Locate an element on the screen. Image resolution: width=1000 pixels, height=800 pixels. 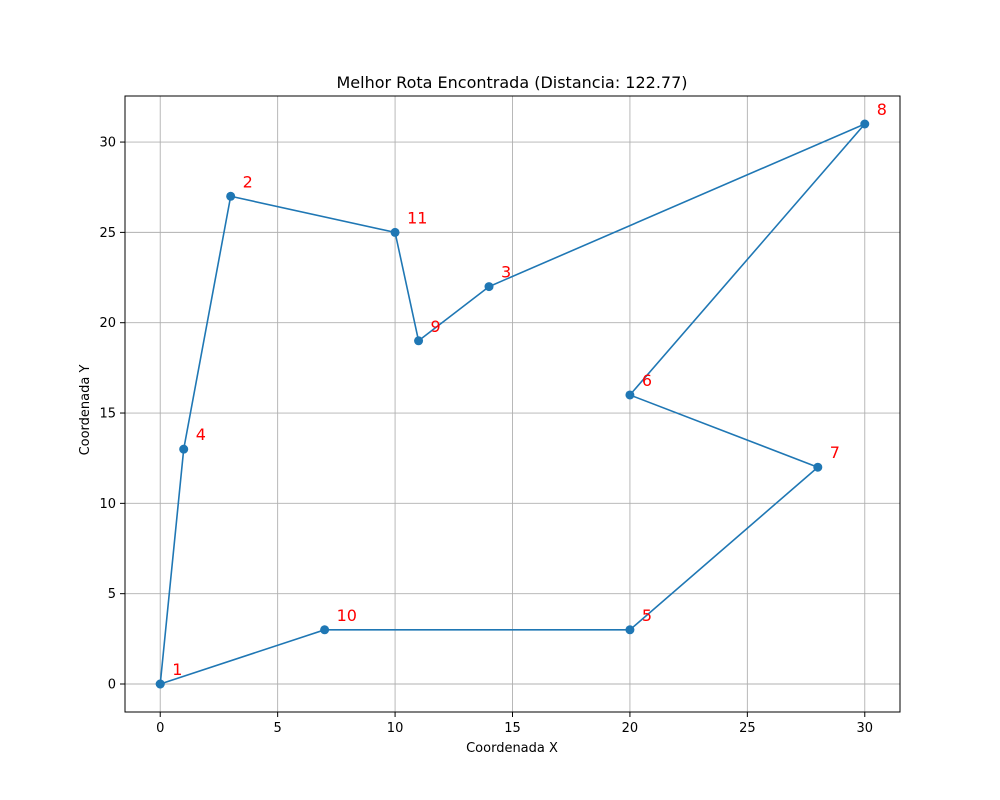
y-axis-label: Coordenada Y is located at coordinates (85, 410).